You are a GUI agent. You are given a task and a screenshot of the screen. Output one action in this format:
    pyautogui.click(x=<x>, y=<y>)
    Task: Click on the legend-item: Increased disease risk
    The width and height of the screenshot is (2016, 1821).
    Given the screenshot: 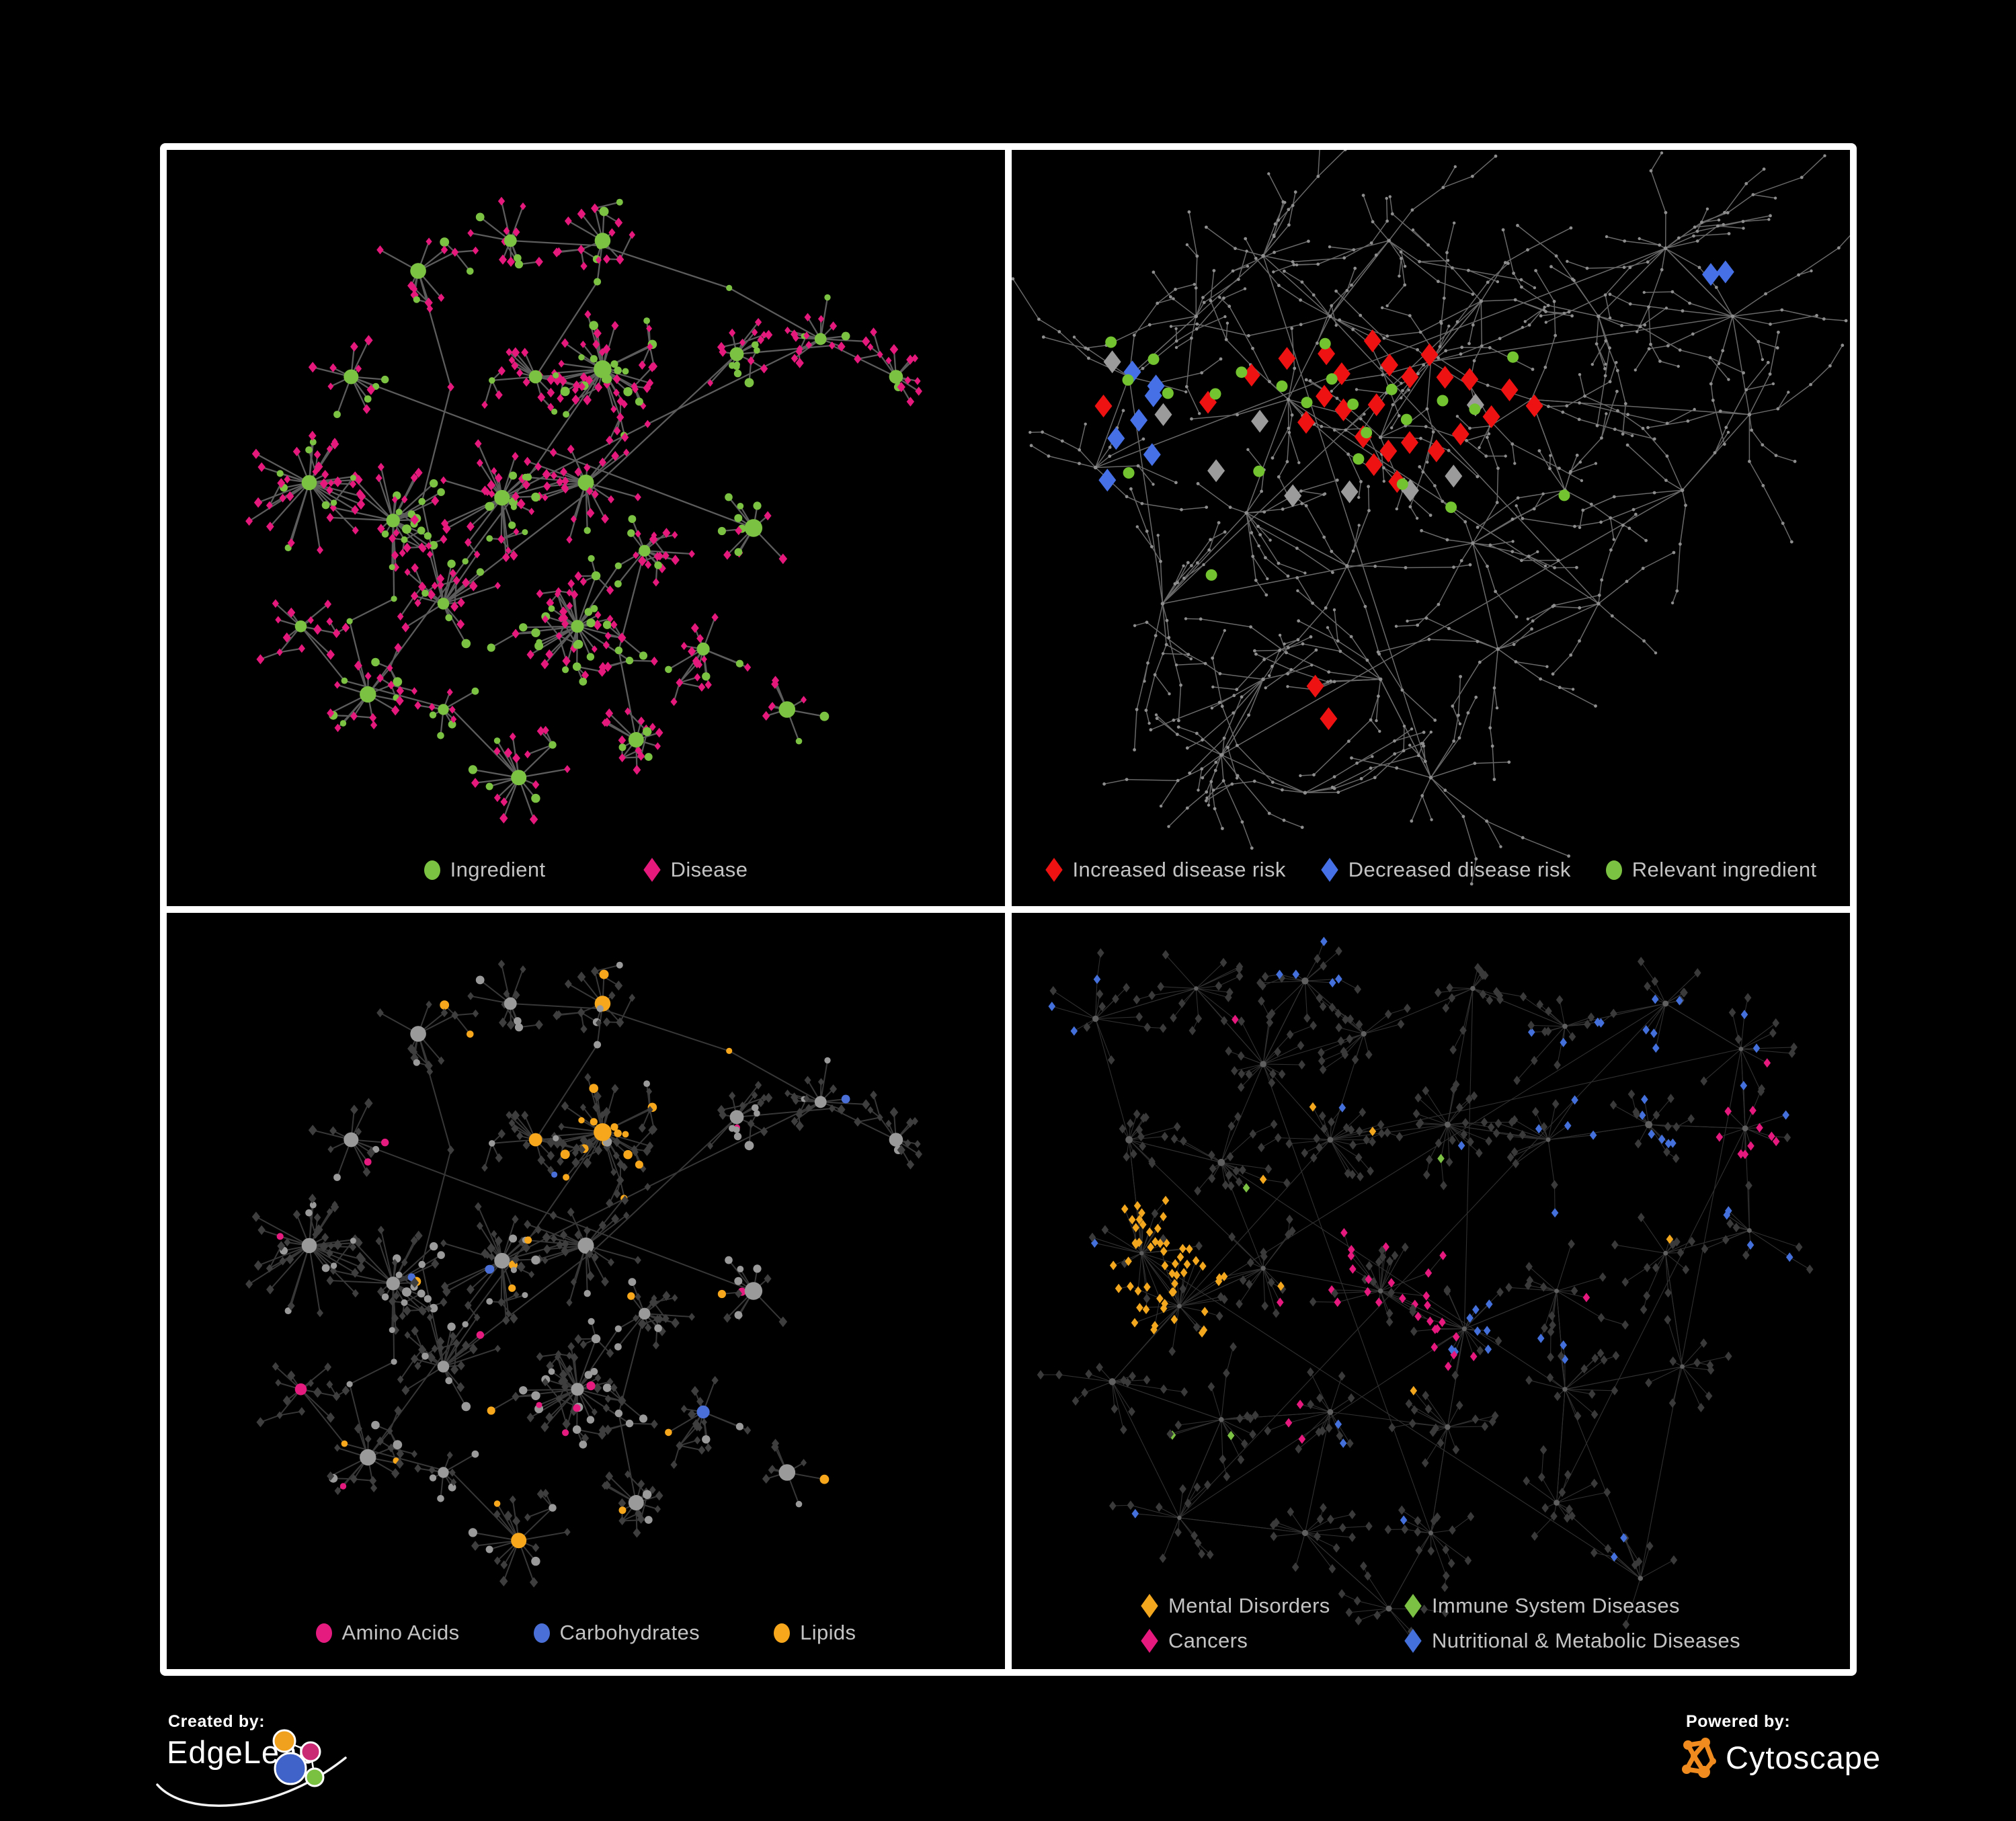 What is the action you would take?
    pyautogui.click(x=1165, y=870)
    